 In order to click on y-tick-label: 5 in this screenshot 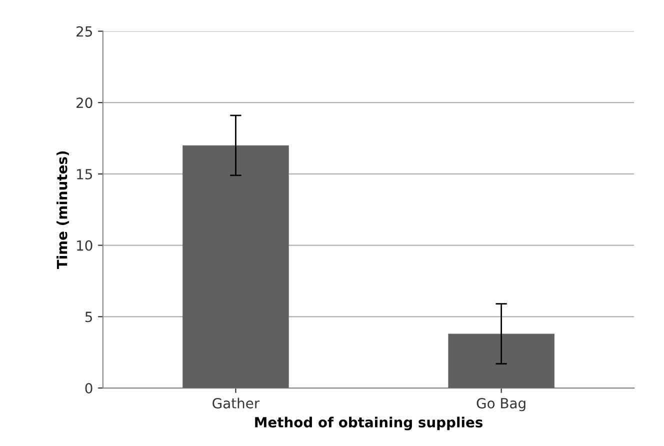, I will do `click(88, 317)`.